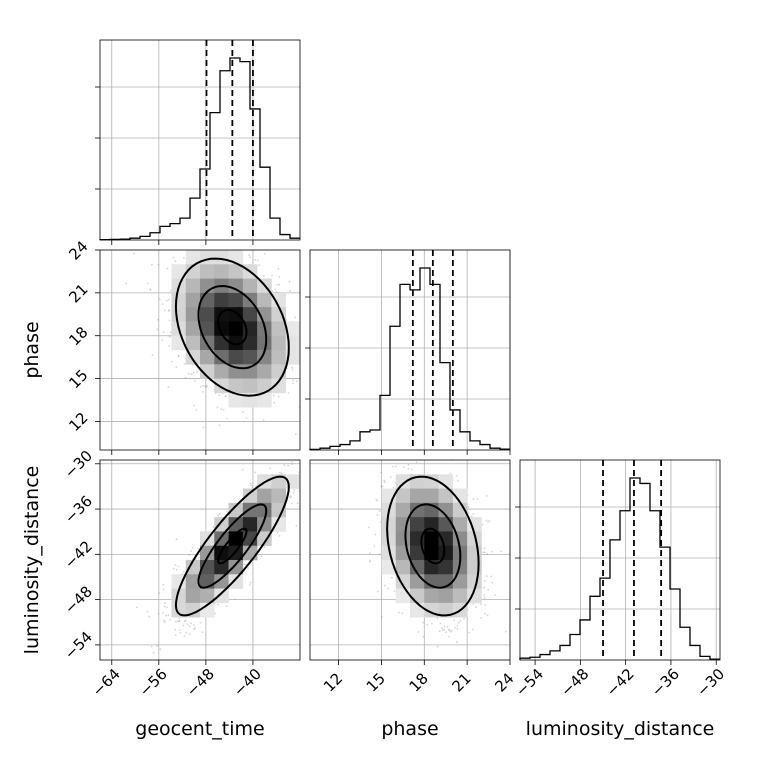 The height and width of the screenshot is (760, 760). What do you see at coordinates (409, 359) in the screenshot?
I see `histogram-phase` at bounding box center [409, 359].